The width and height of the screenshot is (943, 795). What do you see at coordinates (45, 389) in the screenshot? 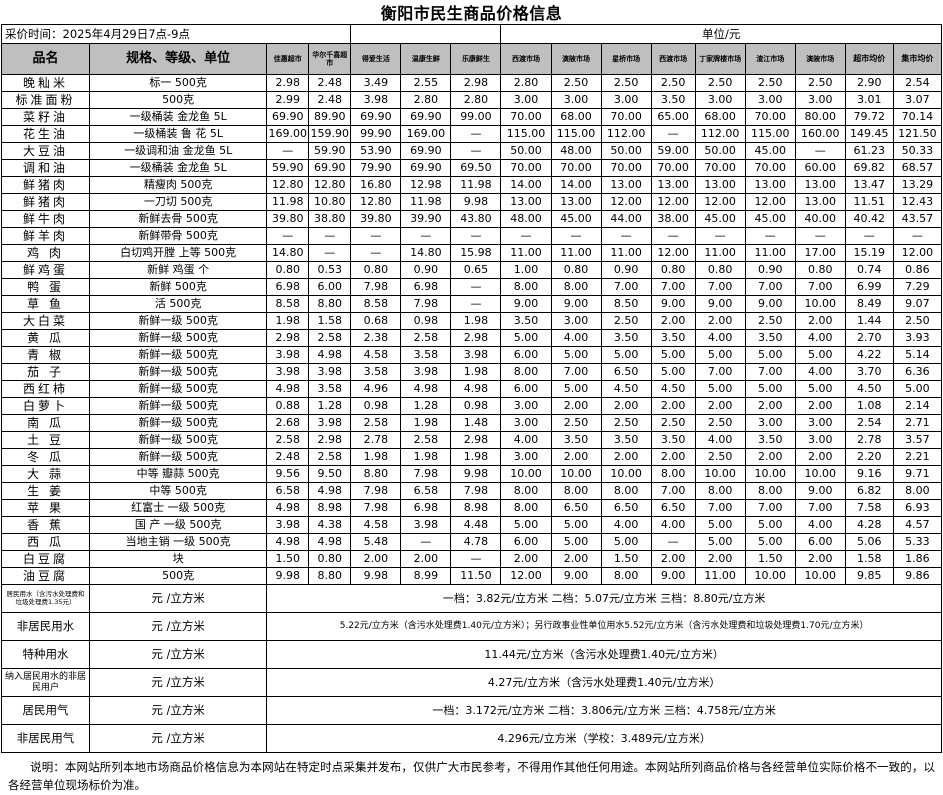
I see `product-name: 西红柿` at bounding box center [45, 389].